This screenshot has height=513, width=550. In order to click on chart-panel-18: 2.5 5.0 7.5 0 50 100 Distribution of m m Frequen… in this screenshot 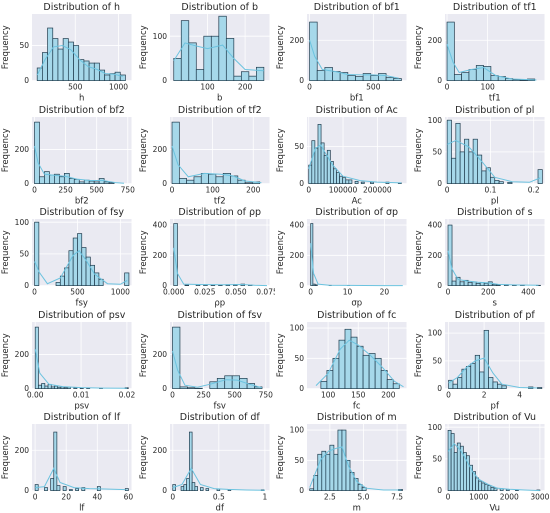, I will do `click(341, 462)`.